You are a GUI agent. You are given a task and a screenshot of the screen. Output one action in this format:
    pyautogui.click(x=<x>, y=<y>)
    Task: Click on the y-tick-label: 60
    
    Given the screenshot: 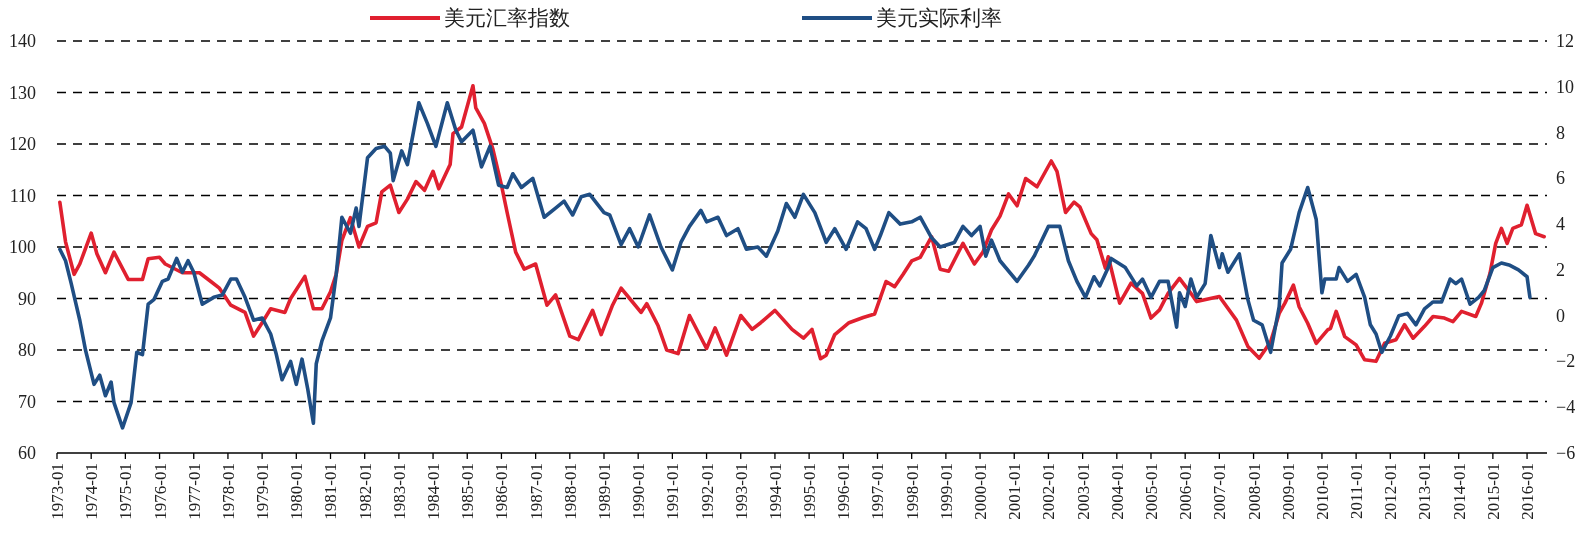 What is the action you would take?
    pyautogui.click(x=27, y=453)
    